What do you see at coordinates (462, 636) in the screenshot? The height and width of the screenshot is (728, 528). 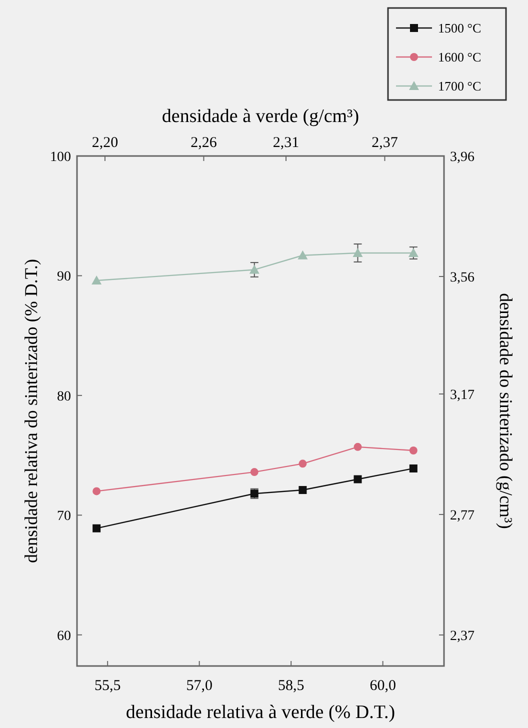 I see `y2-tick-label: 2,37` at bounding box center [462, 636].